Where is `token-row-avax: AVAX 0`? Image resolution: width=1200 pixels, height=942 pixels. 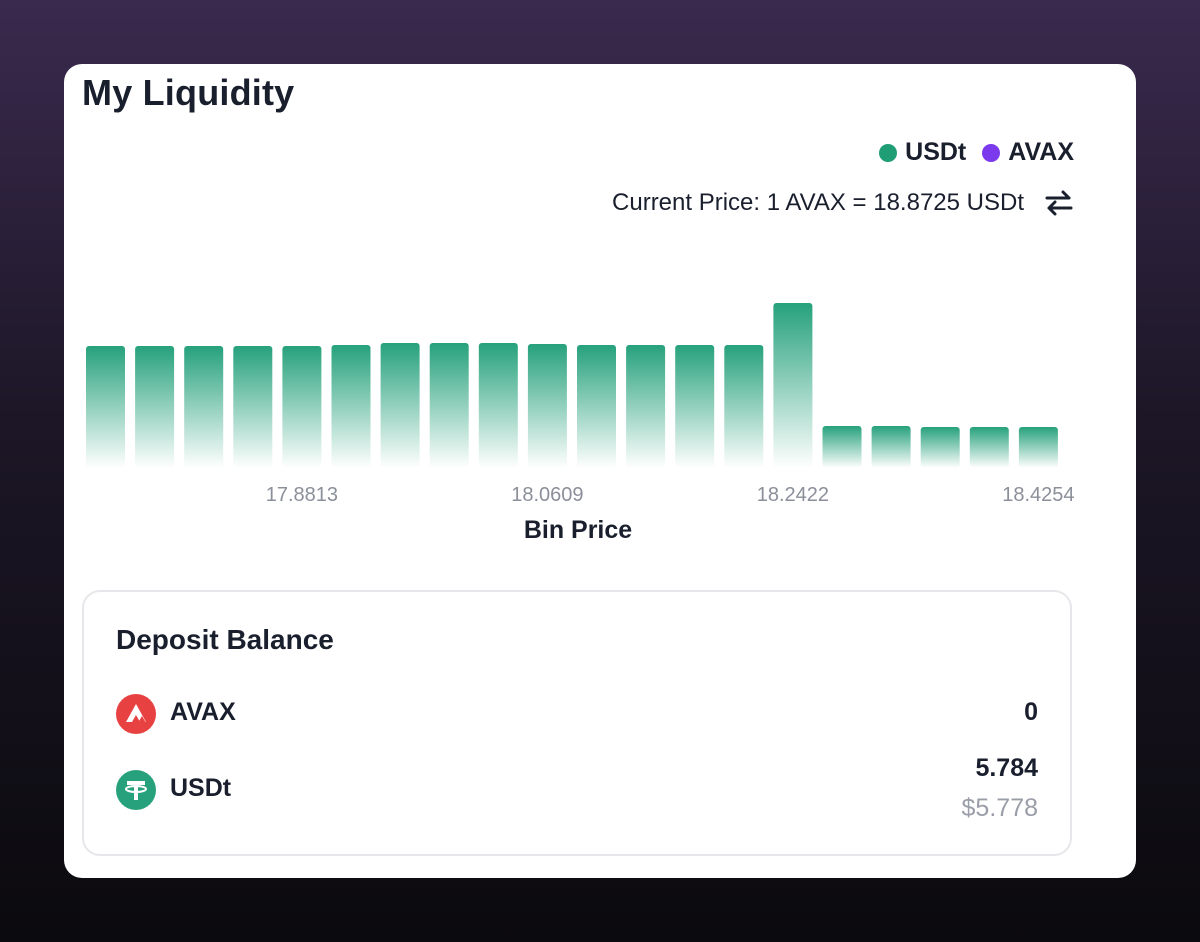
token-row-avax: AVAX 0 is located at coordinates (577, 714).